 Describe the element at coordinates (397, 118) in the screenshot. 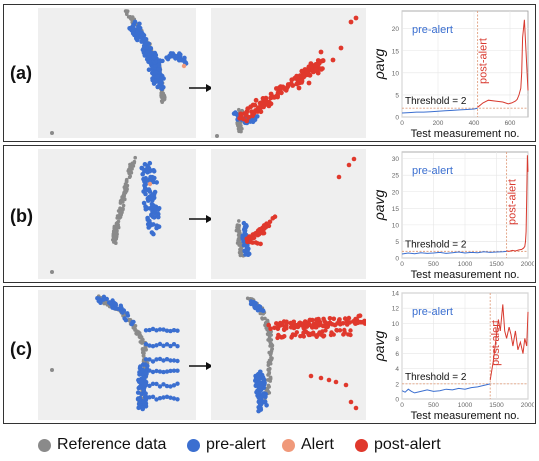

I see `y-tick-label: 0` at that location.